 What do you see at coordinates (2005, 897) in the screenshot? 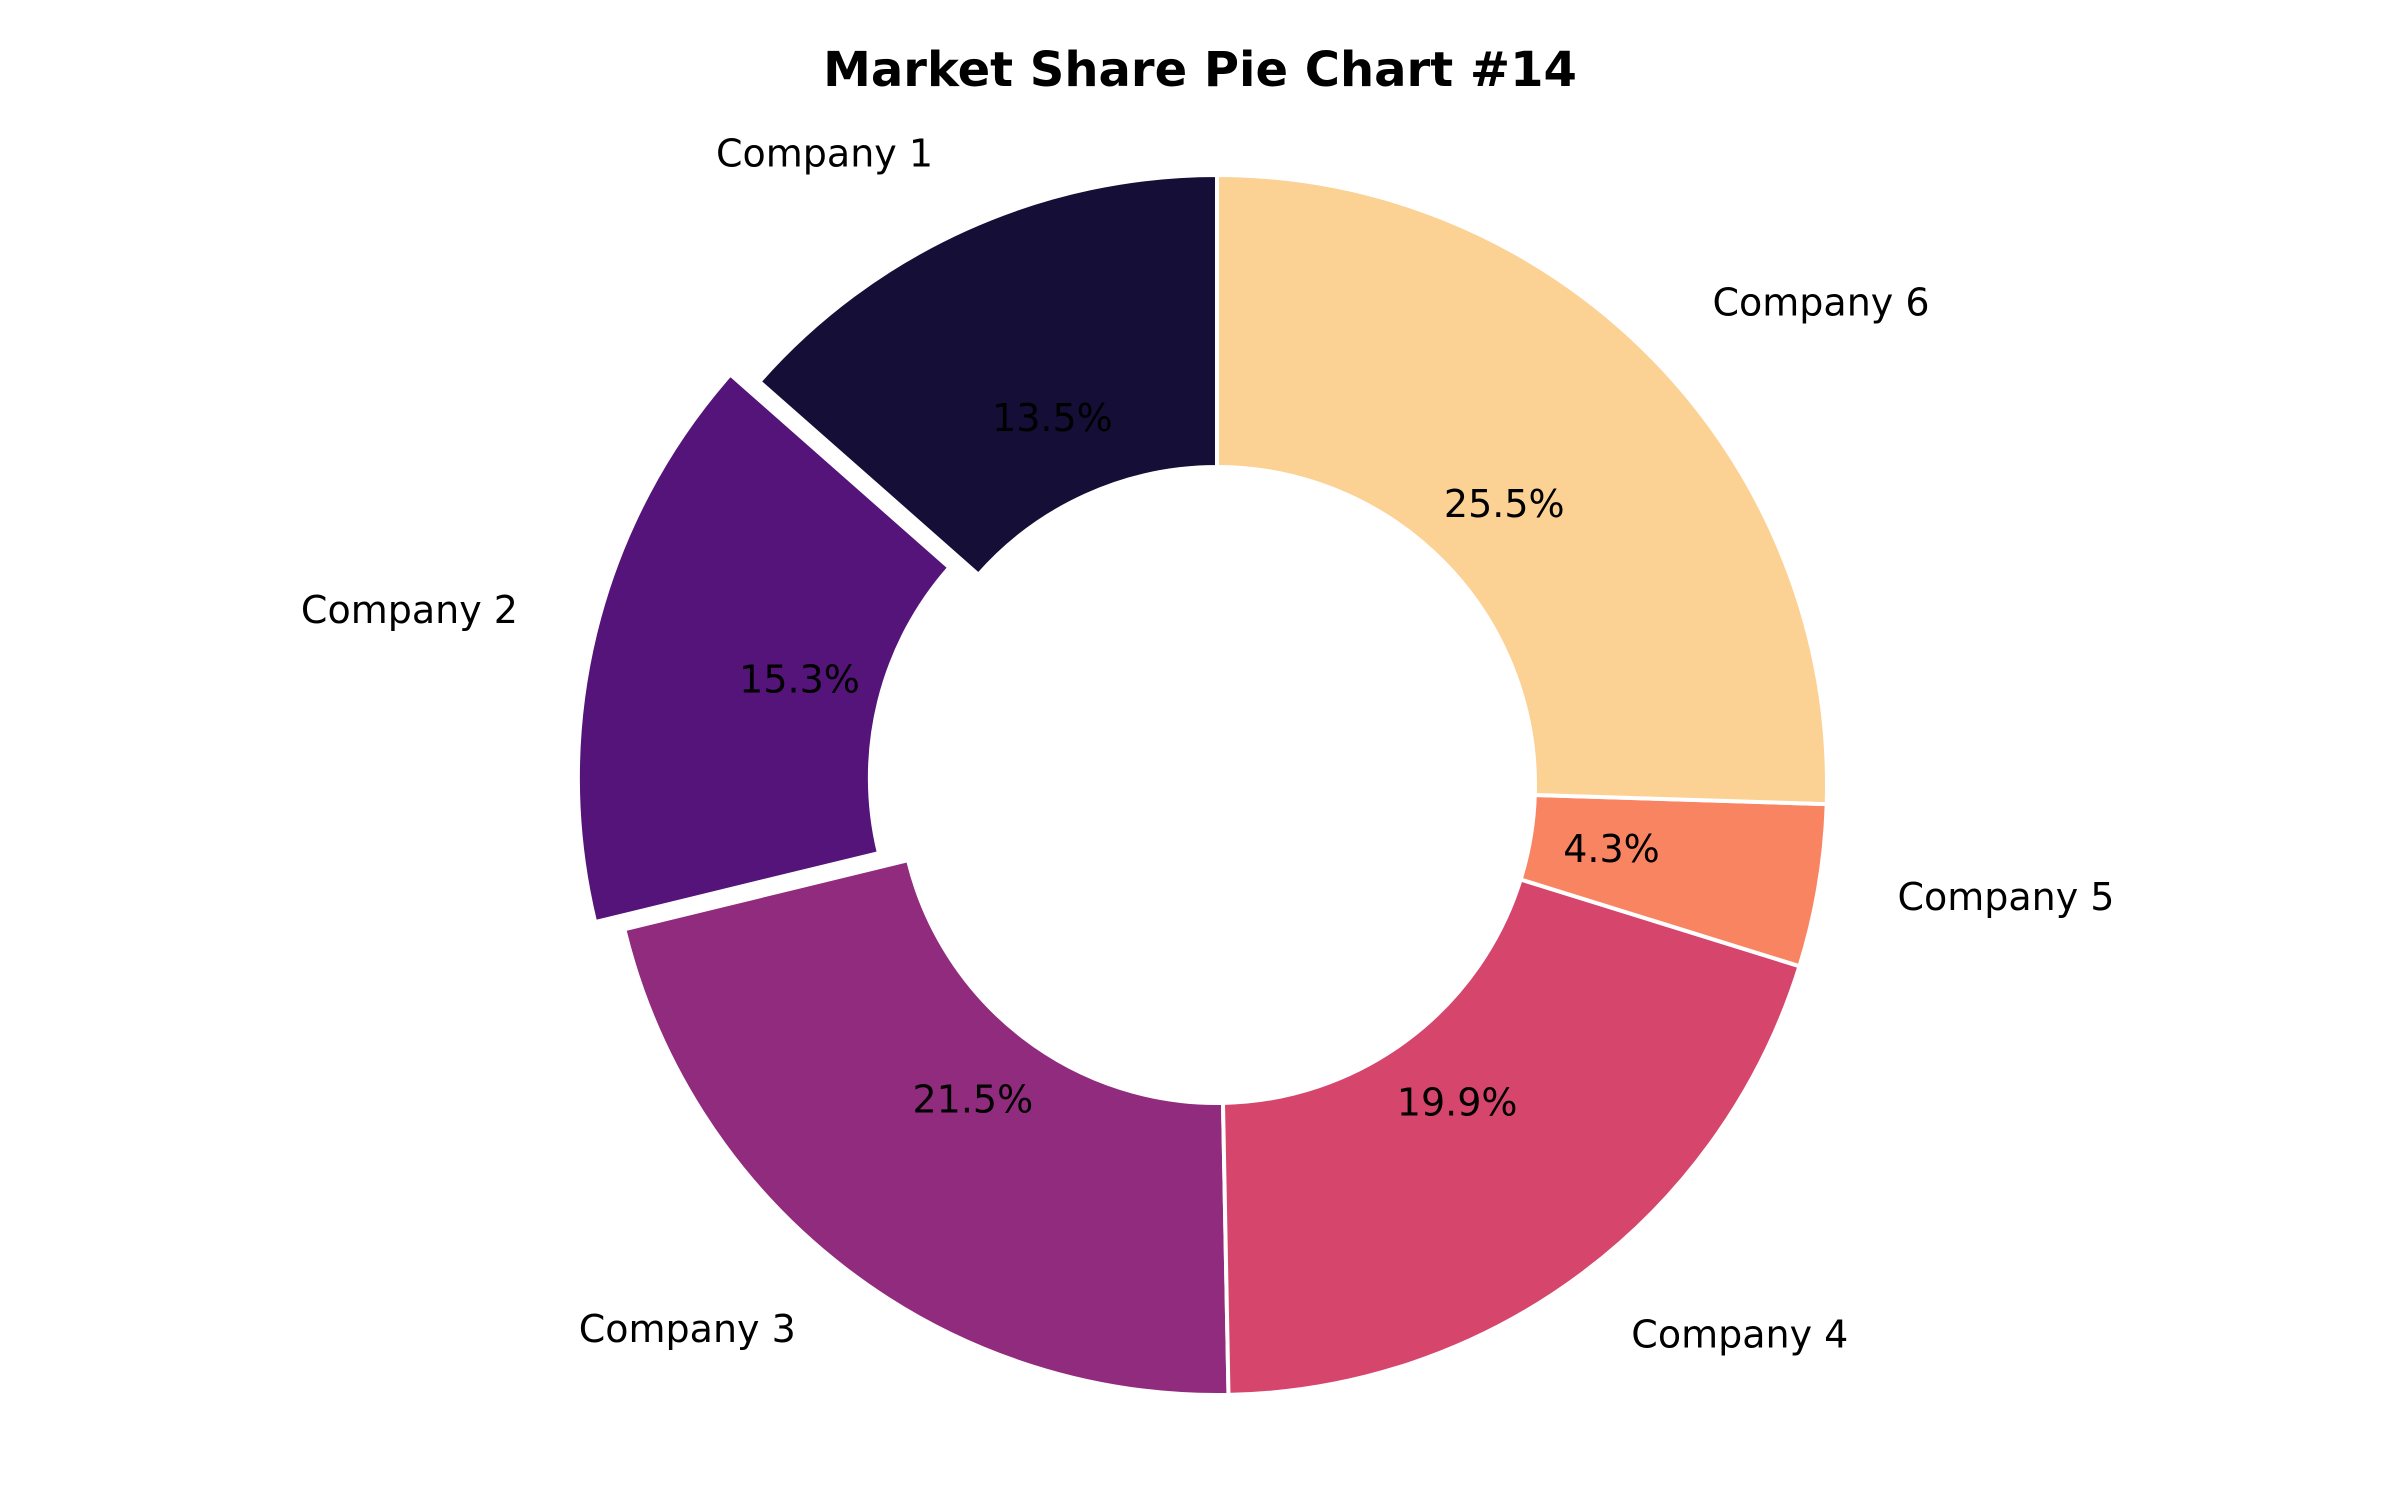
I see `slice-label: Company 5` at bounding box center [2005, 897].